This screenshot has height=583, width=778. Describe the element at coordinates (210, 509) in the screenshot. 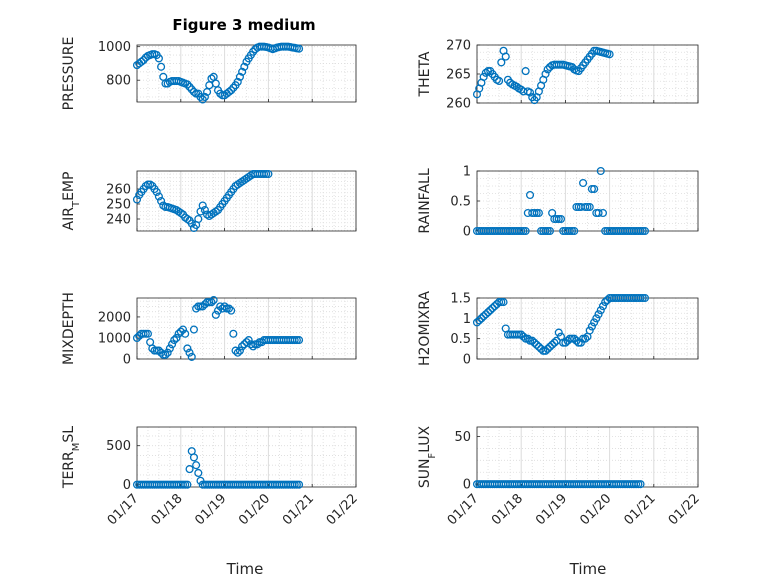

I see `x-tick-label: 01/19` at that location.